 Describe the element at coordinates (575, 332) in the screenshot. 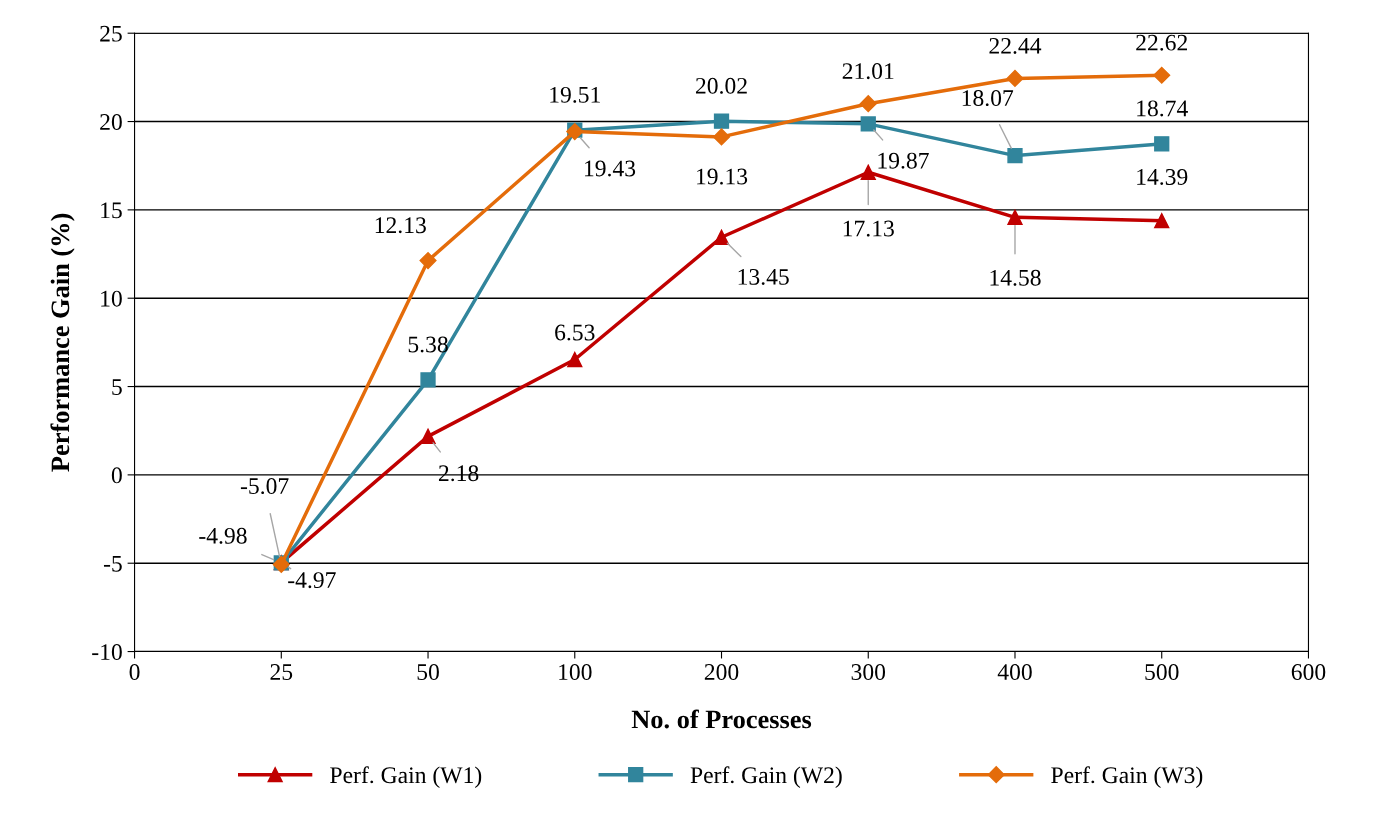

I see `data-label: 6.53` at that location.